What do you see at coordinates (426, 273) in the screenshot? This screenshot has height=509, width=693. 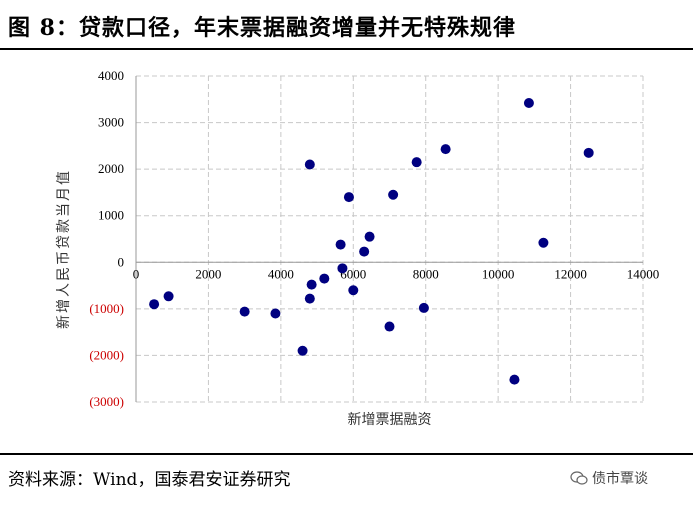 I see `x-tick-label: 8000` at bounding box center [426, 273].